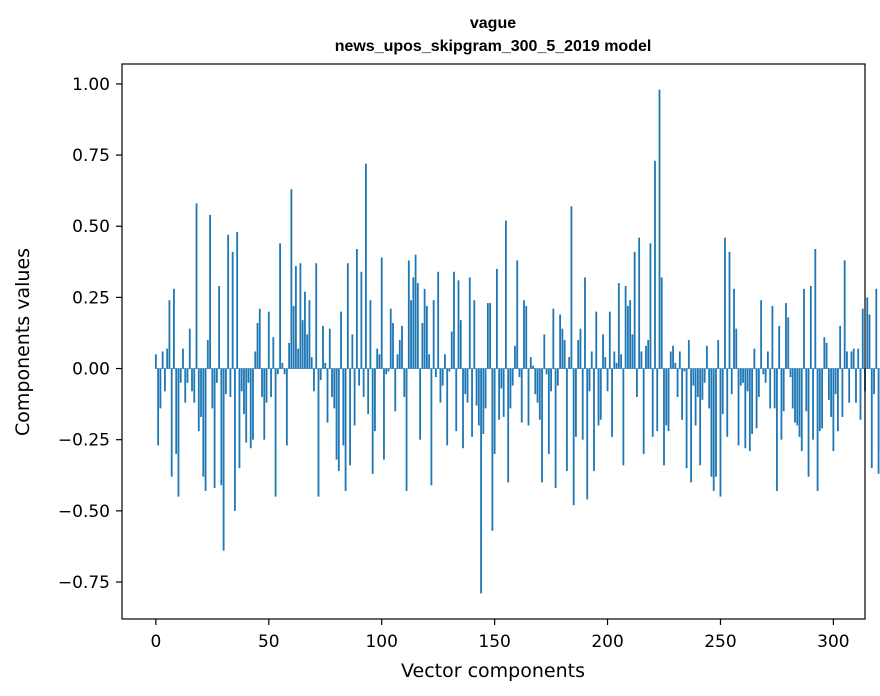 The height and width of the screenshot is (696, 880). I want to click on x-tick-label-0: 0, so click(155, 642).